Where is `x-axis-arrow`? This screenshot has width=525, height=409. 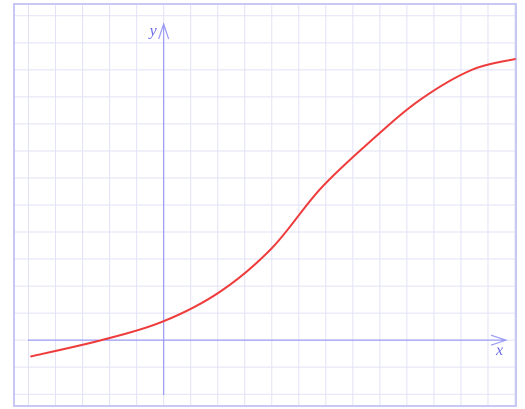 x-axis-arrow is located at coordinates (499, 340).